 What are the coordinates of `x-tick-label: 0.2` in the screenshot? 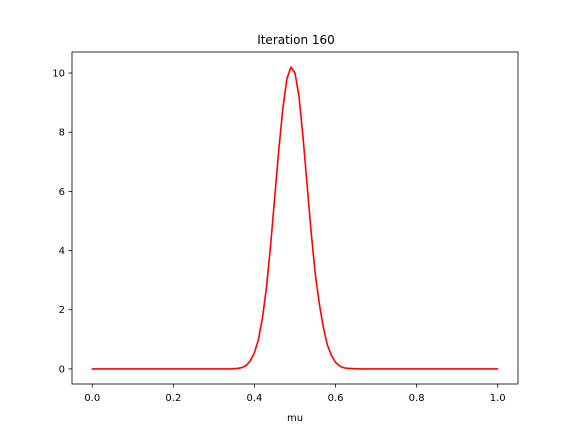 It's located at (173, 398).